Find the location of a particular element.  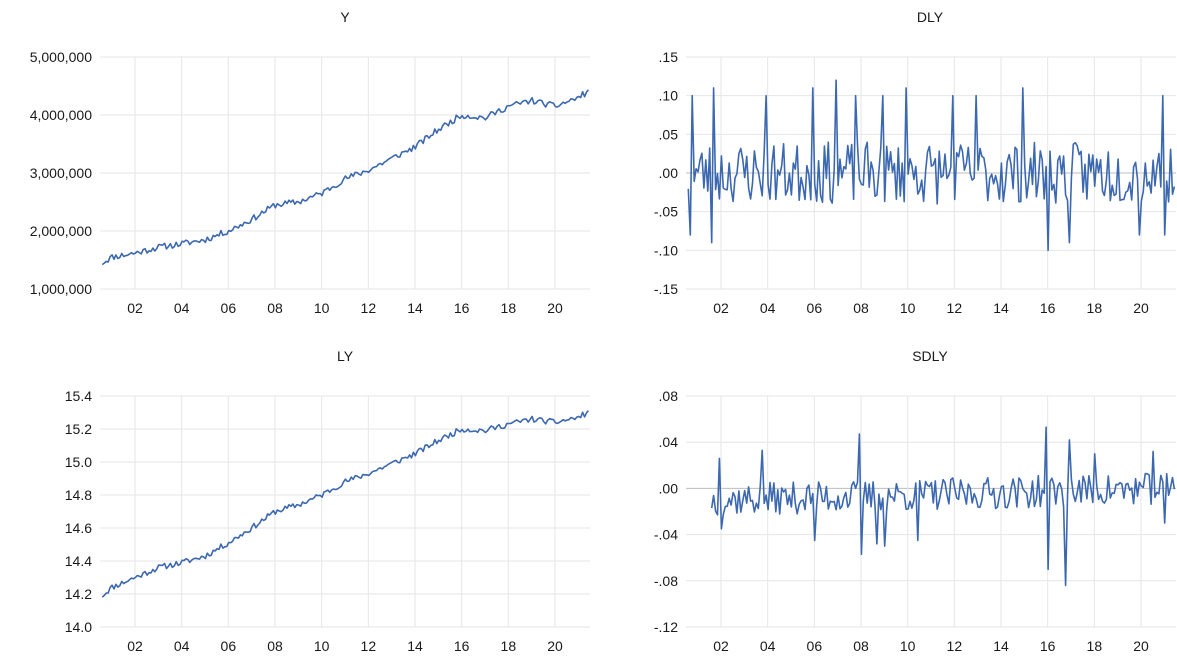

y-tick-label: 14.6 is located at coordinates (78, 528).